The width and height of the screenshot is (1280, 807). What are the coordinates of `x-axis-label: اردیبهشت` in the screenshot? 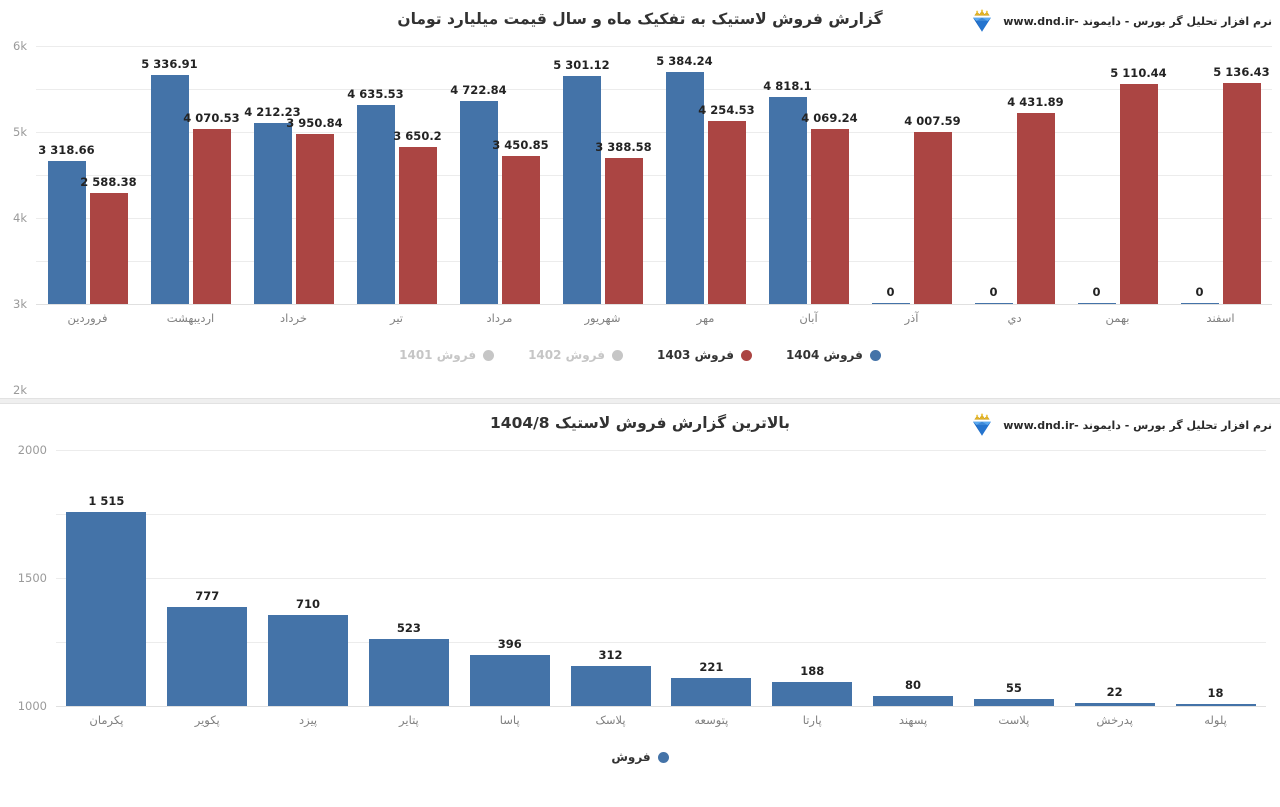 It's located at (190, 318).